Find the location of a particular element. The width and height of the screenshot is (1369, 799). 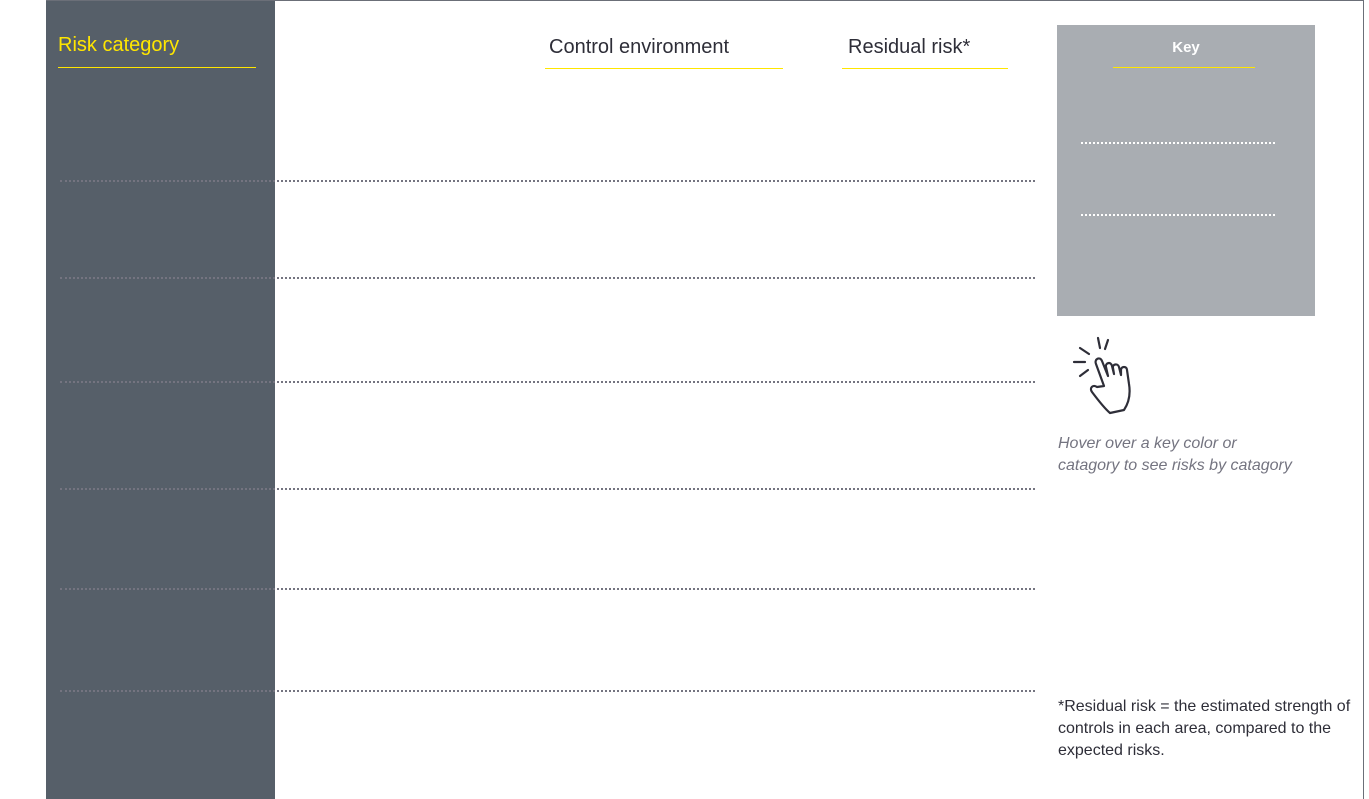

key-panel: Key is located at coordinates (1186, 170).